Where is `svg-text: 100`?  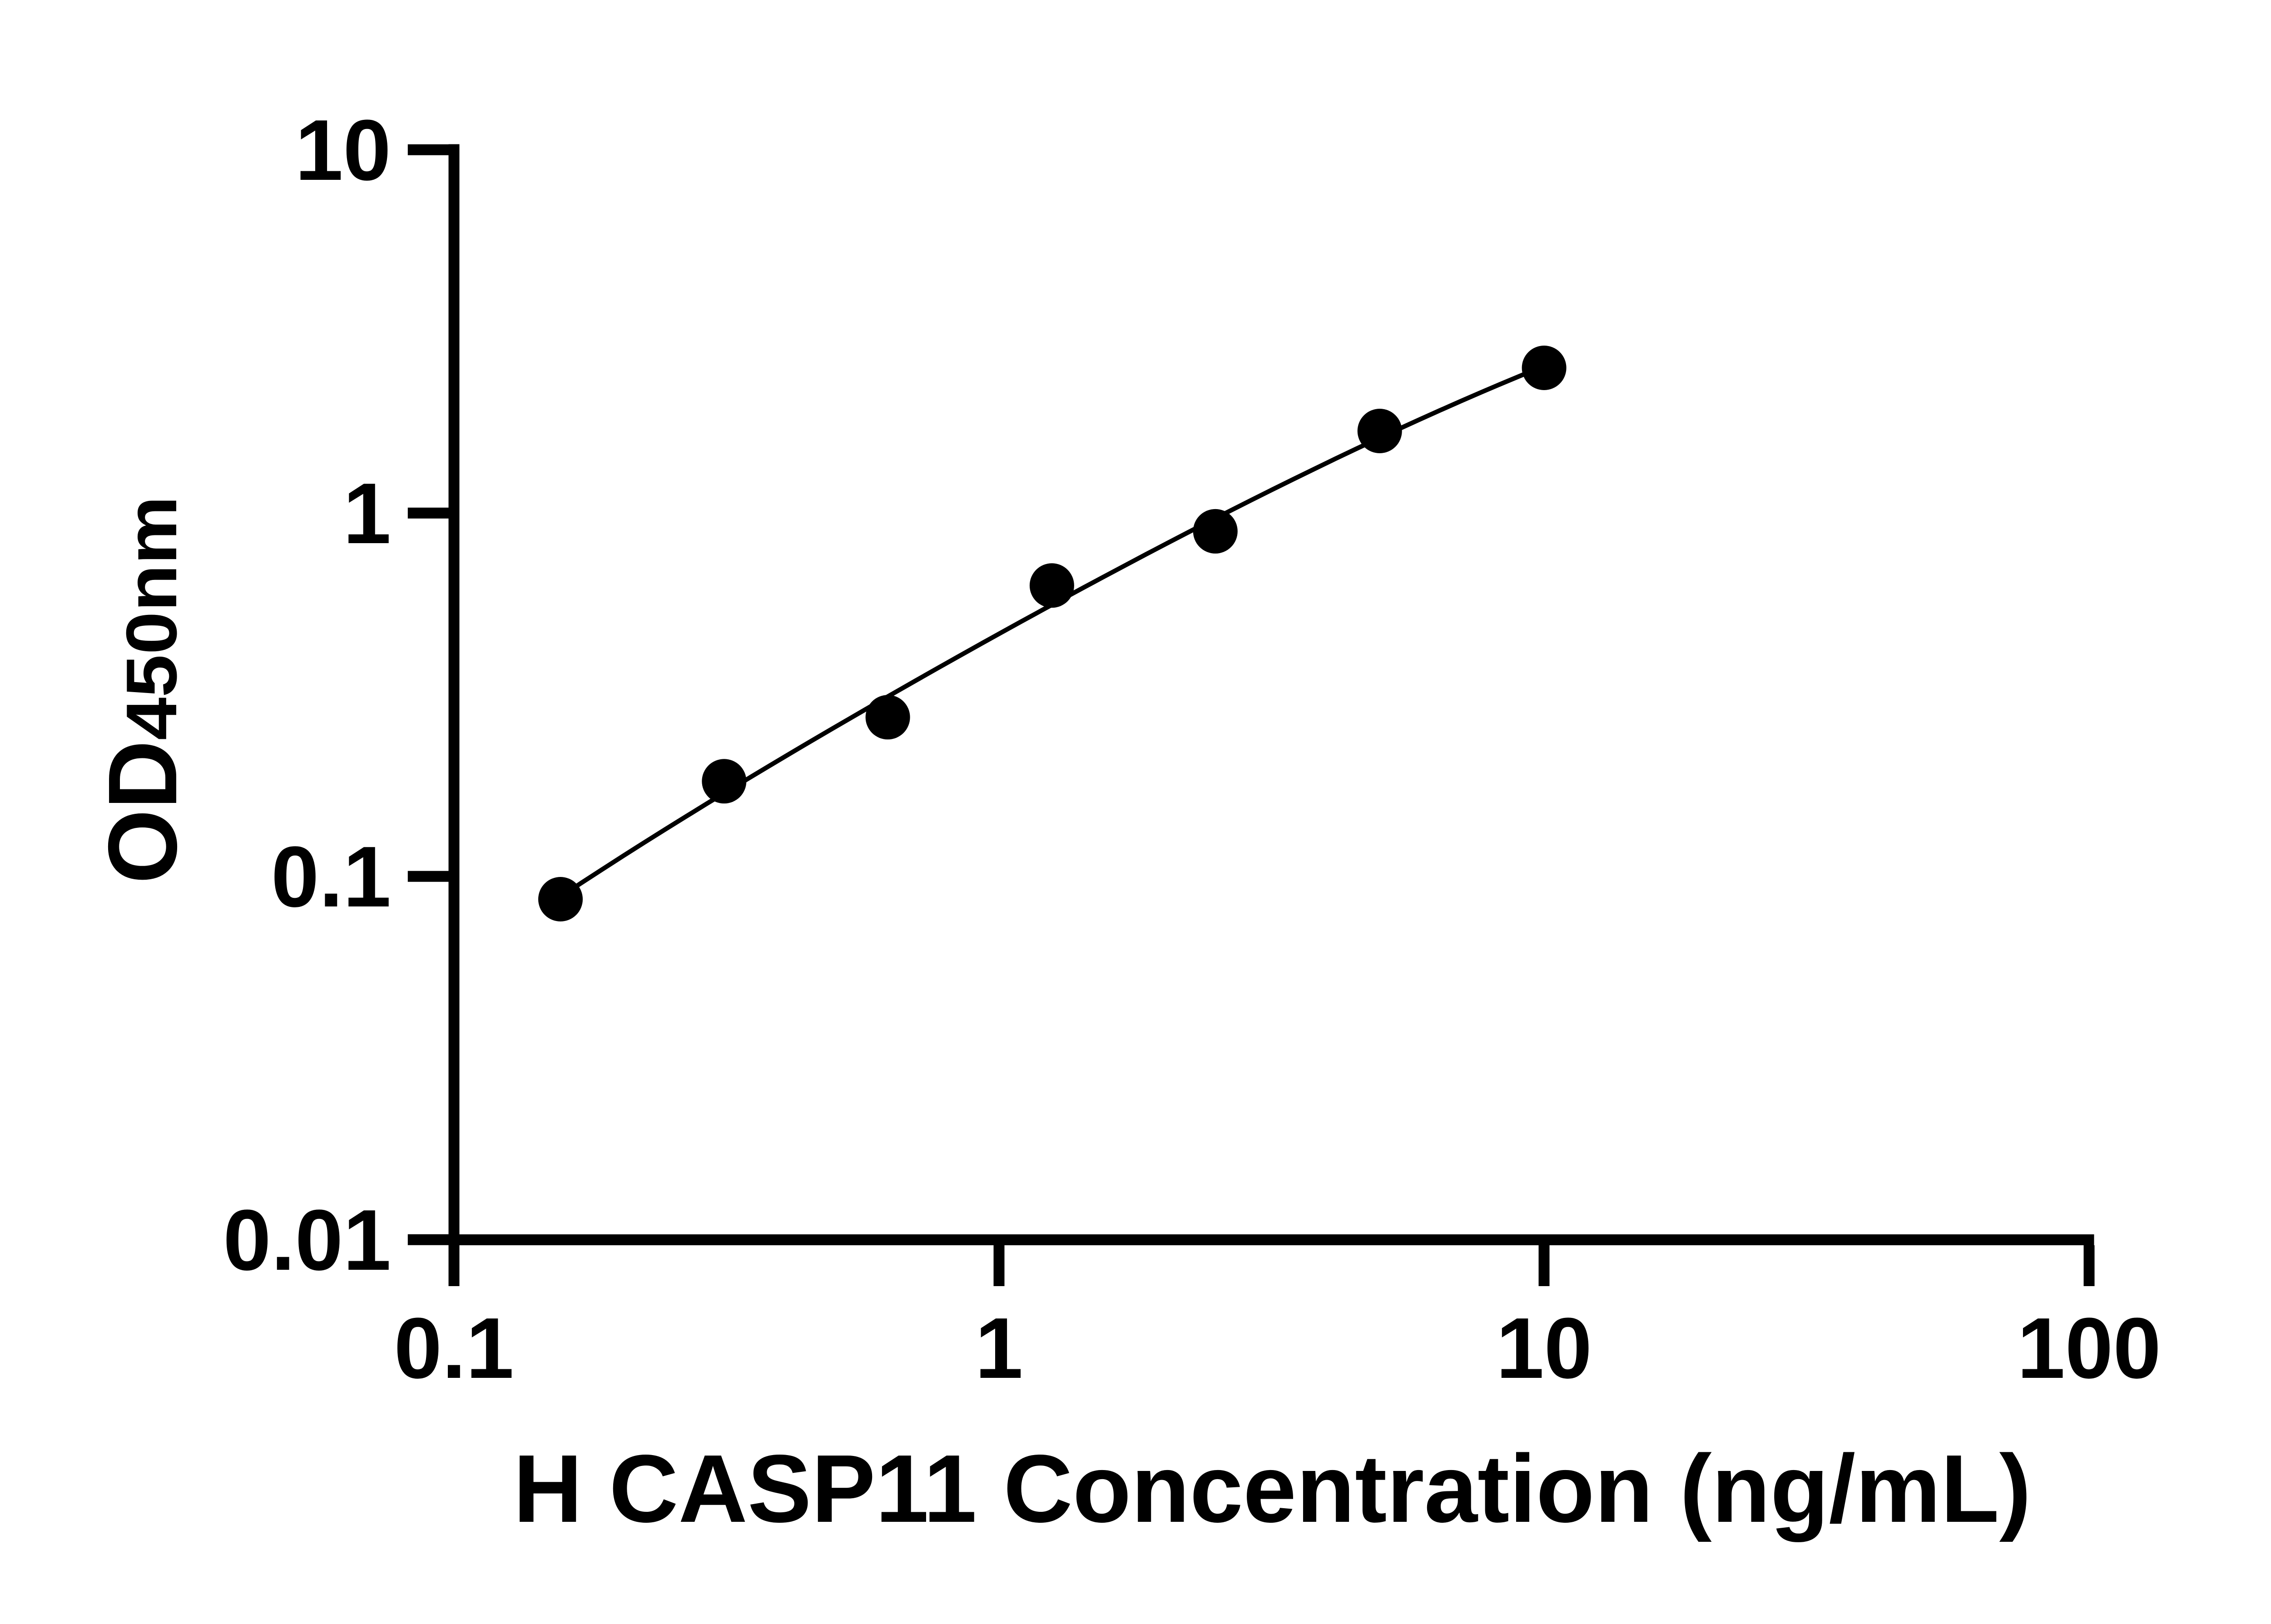
svg-text: 100 is located at coordinates (2089, 1348).